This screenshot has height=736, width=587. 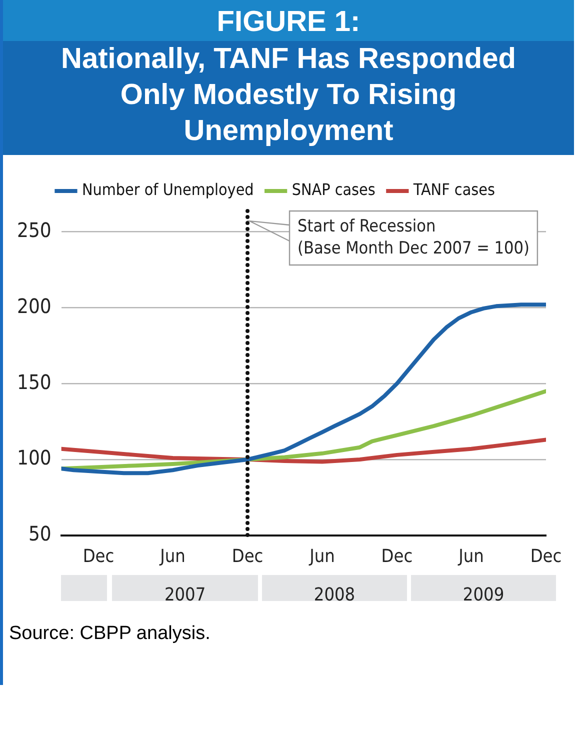 I want to click on chart-subtitle: Nationally, TANF Has Responded Only Modestly To Rising Unemployment, so click(x=288, y=95).